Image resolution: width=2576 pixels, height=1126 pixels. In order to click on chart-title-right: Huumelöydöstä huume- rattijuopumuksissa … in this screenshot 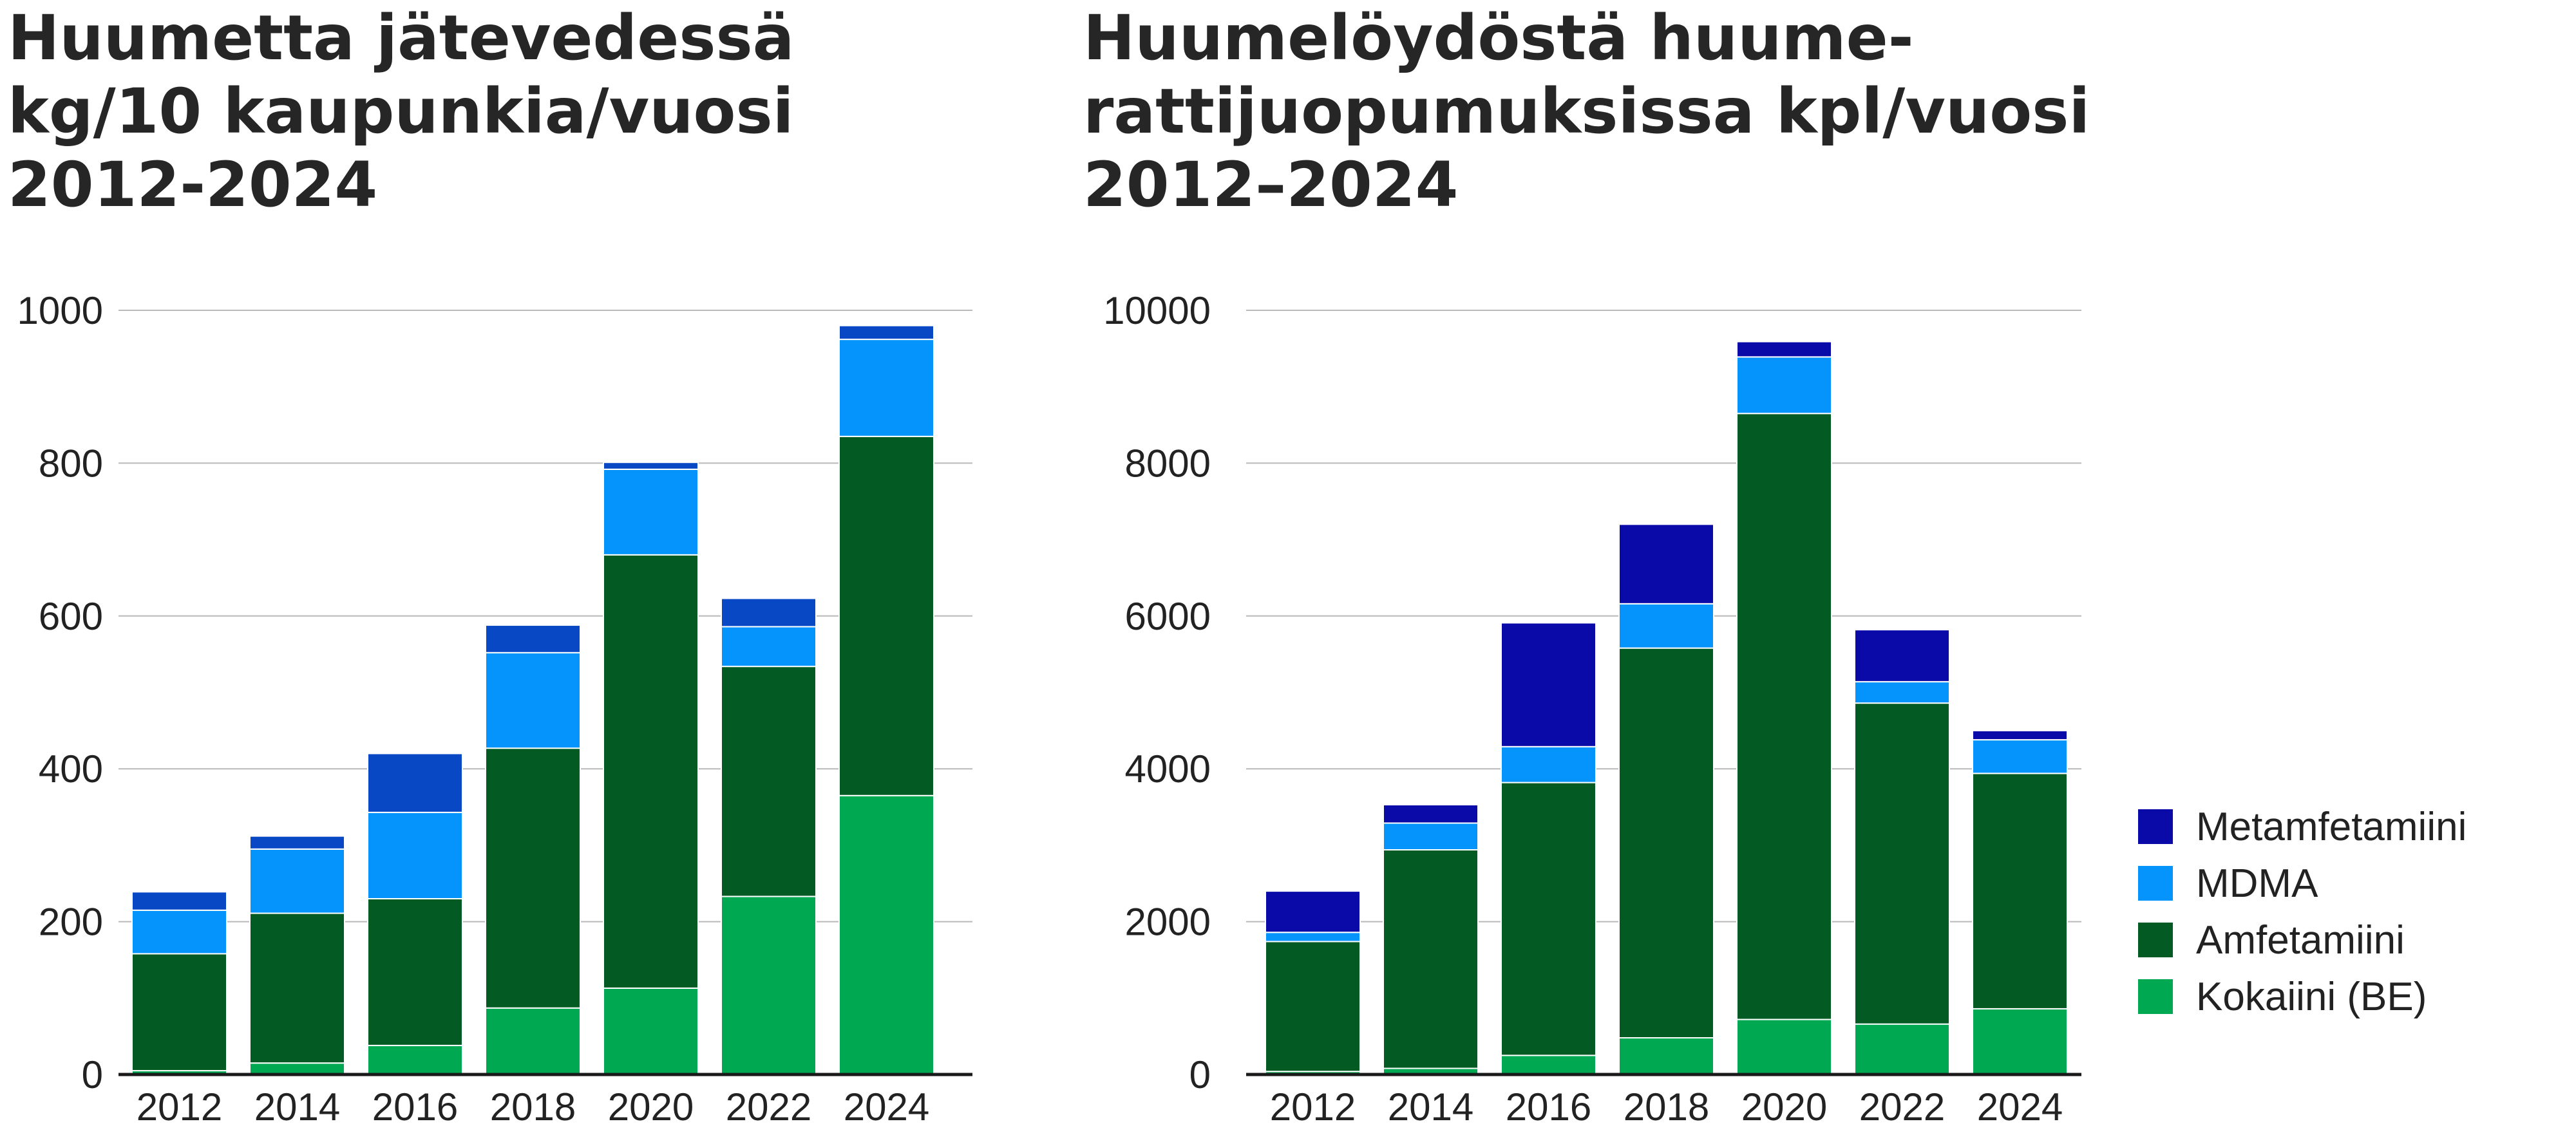, I will do `click(1587, 111)`.